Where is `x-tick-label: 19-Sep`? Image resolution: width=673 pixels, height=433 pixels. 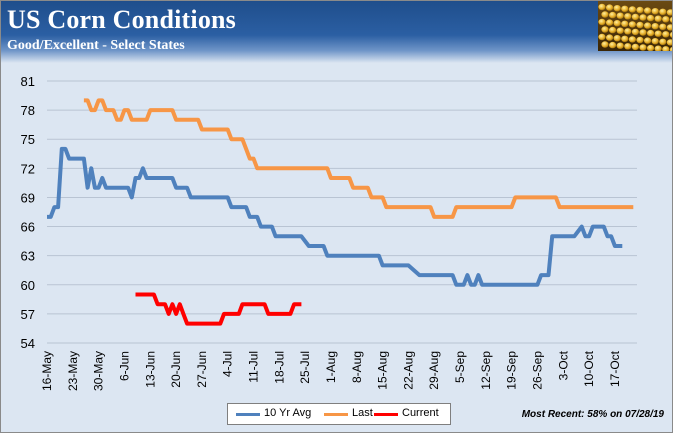 x-tick-label: 19-Sep is located at coordinates (512, 370).